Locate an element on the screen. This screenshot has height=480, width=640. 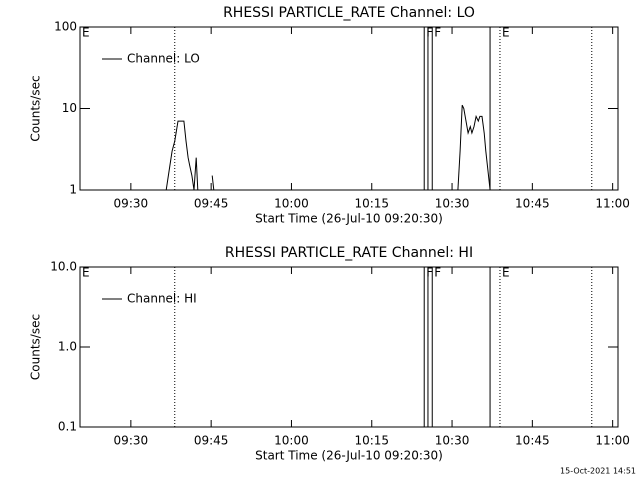
chart-title: RHESSI PARTICLE_RATE Channel: LO is located at coordinates (349, 13).